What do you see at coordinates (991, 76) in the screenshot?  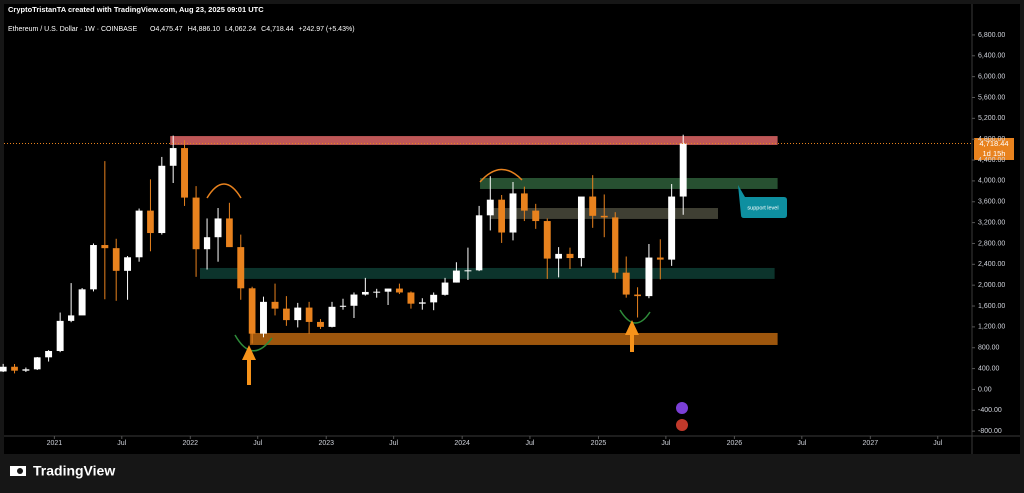 I see `y-tick-label: 6,000.00` at bounding box center [991, 76].